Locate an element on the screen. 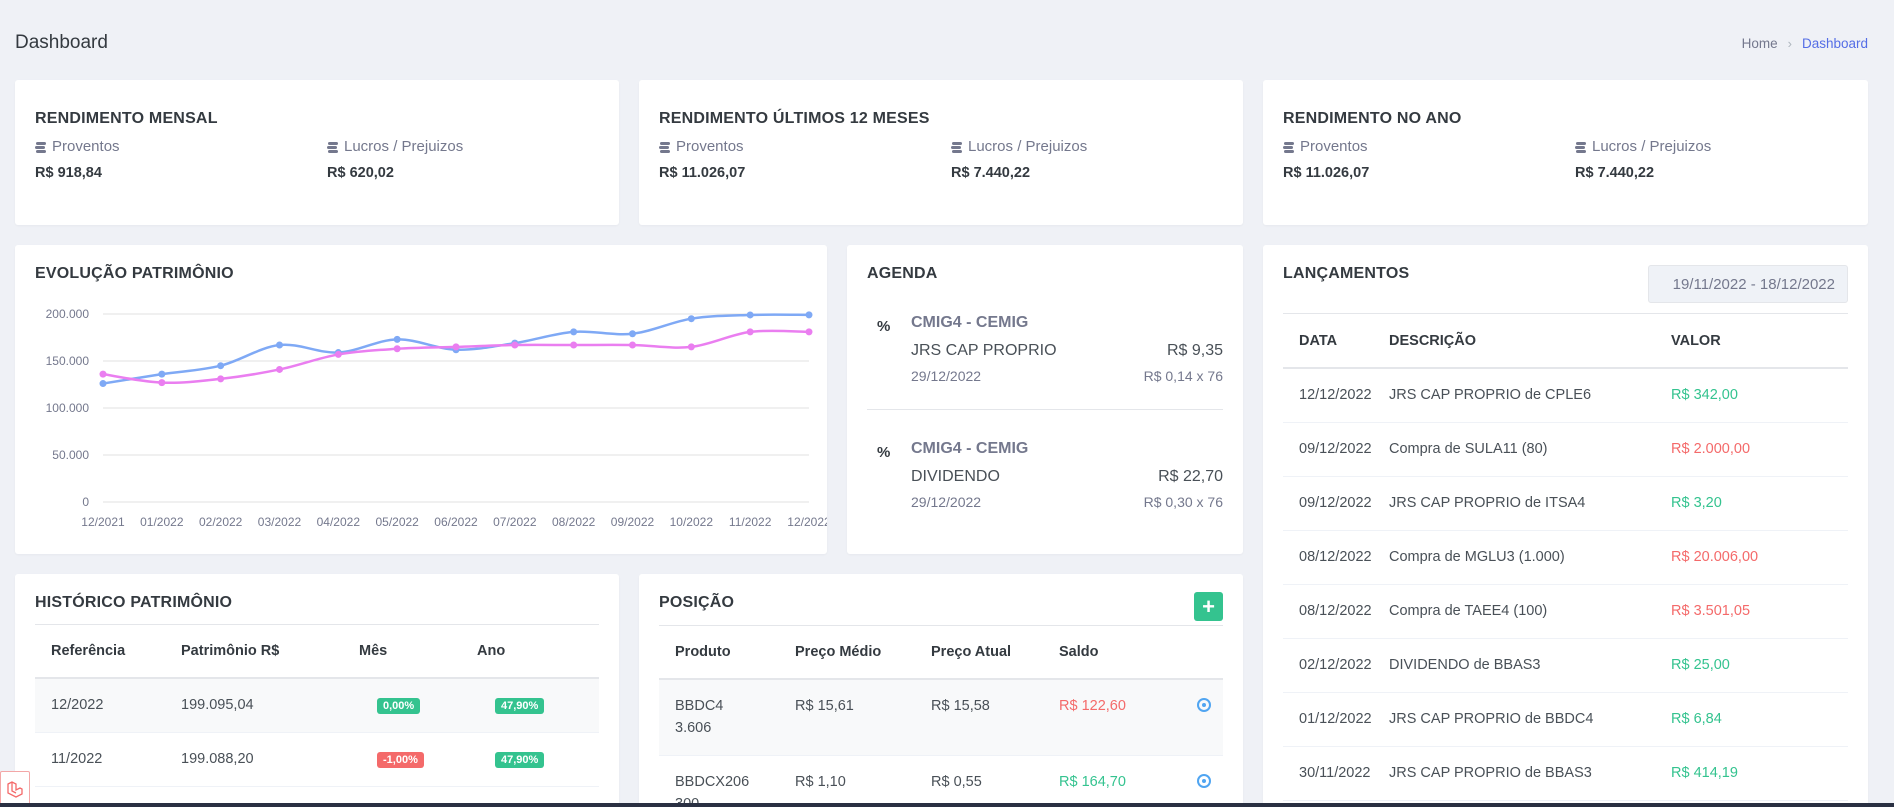 The height and width of the screenshot is (807, 1894). x-tick-label: 12/2021 is located at coordinates (103, 522).